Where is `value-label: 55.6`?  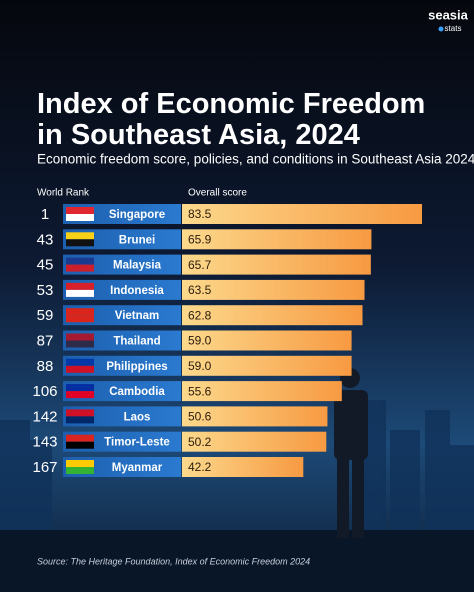 value-label: 55.6 is located at coordinates (200, 391).